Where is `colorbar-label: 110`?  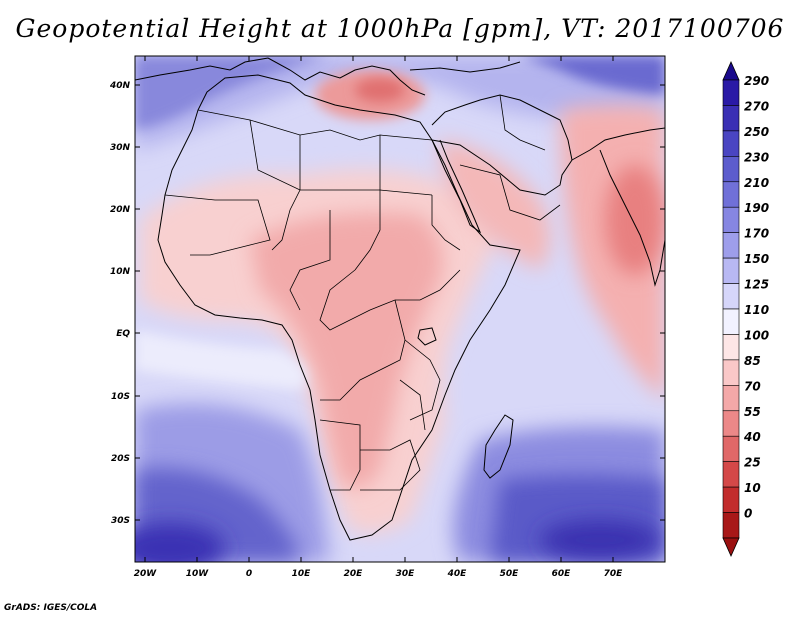 colorbar-label: 110 is located at coordinates (756, 310).